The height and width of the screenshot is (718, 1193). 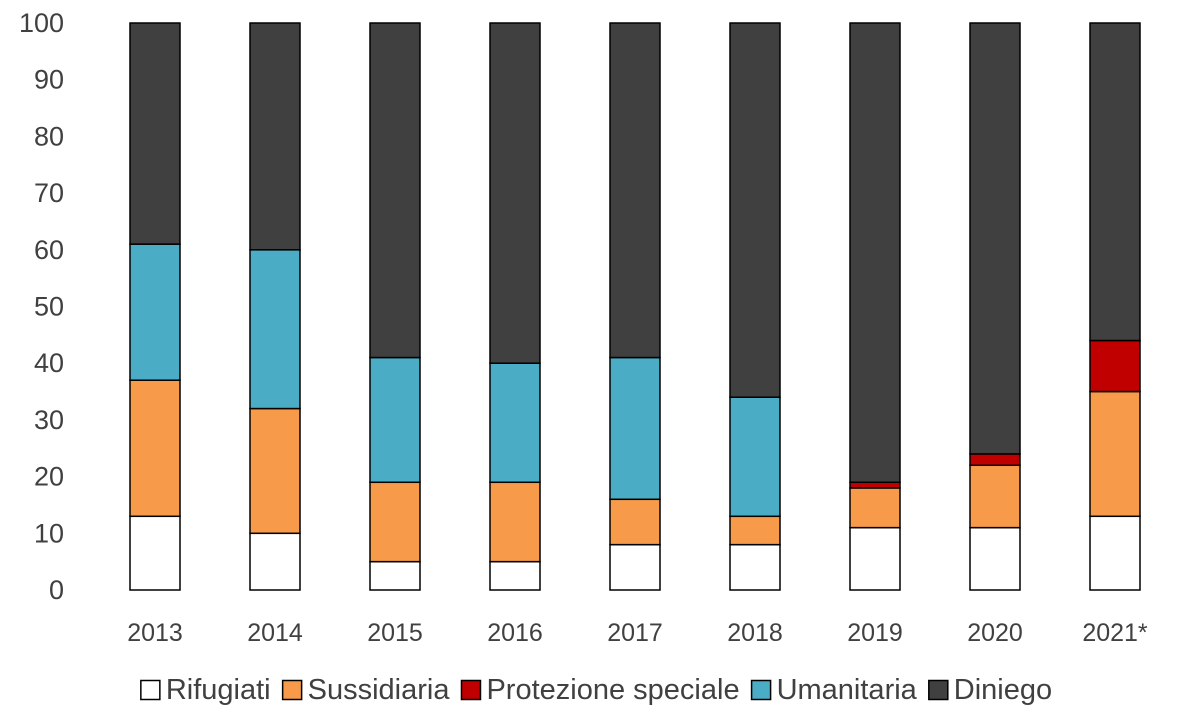 What do you see at coordinates (875, 253) in the screenshot?
I see `bar-diniego-2019` at bounding box center [875, 253].